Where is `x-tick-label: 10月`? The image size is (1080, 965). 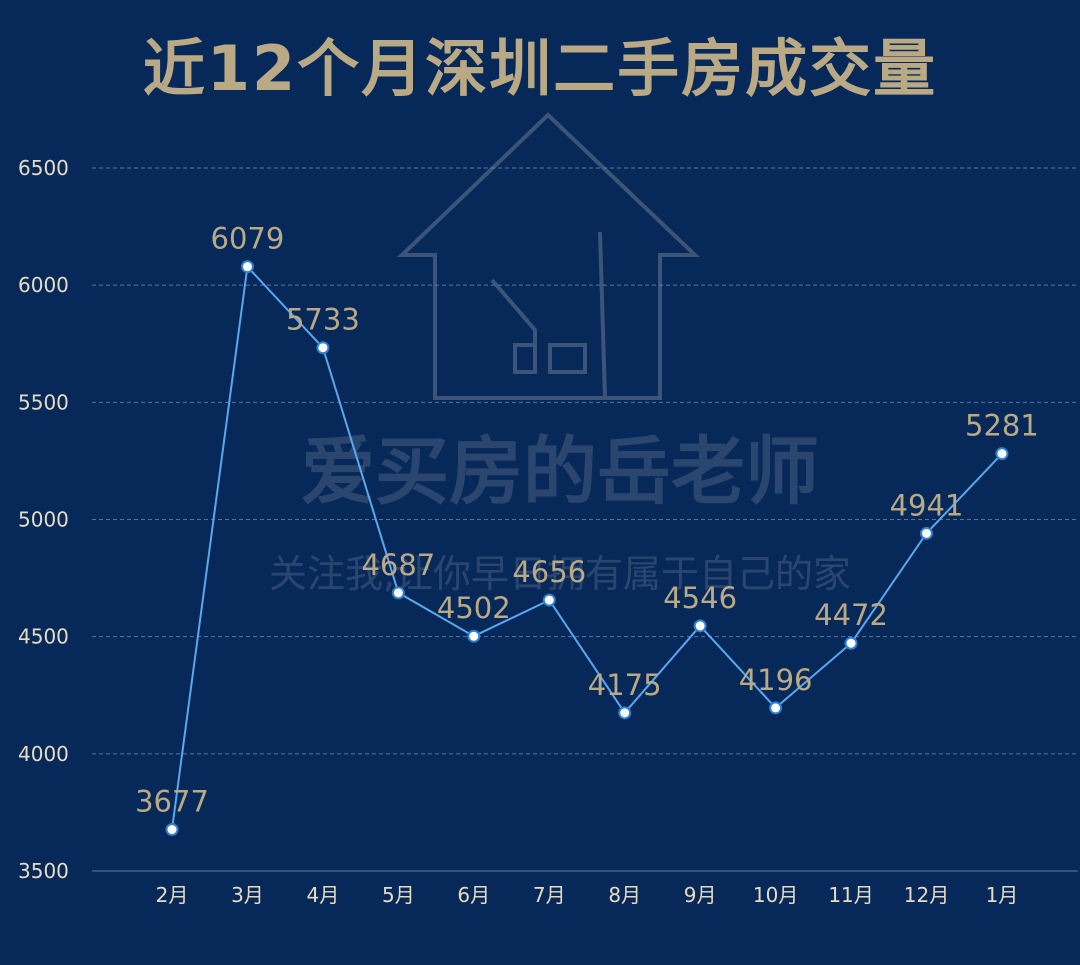
x-tick-label: 10月 is located at coordinates (775, 895).